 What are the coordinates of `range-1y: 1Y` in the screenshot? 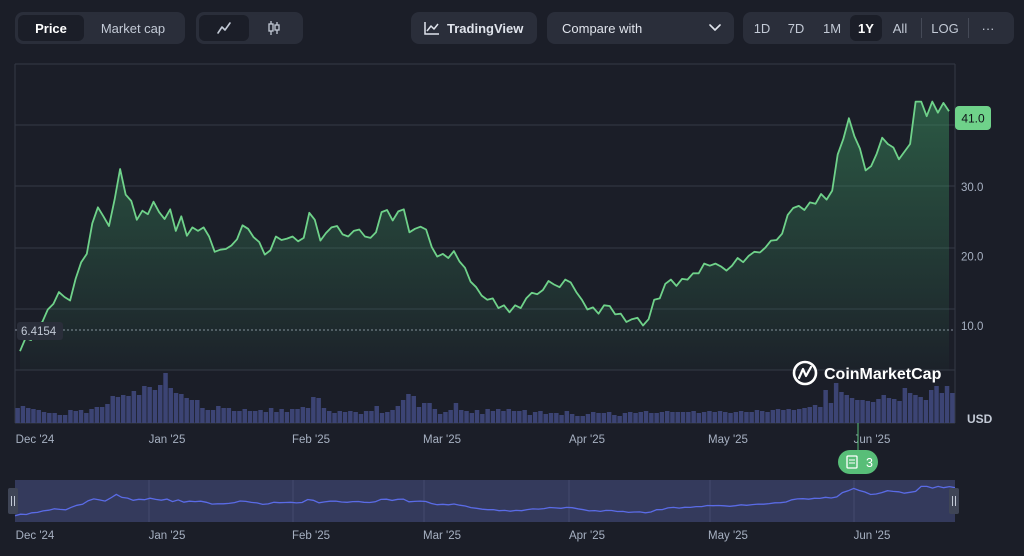 It's located at (866, 28).